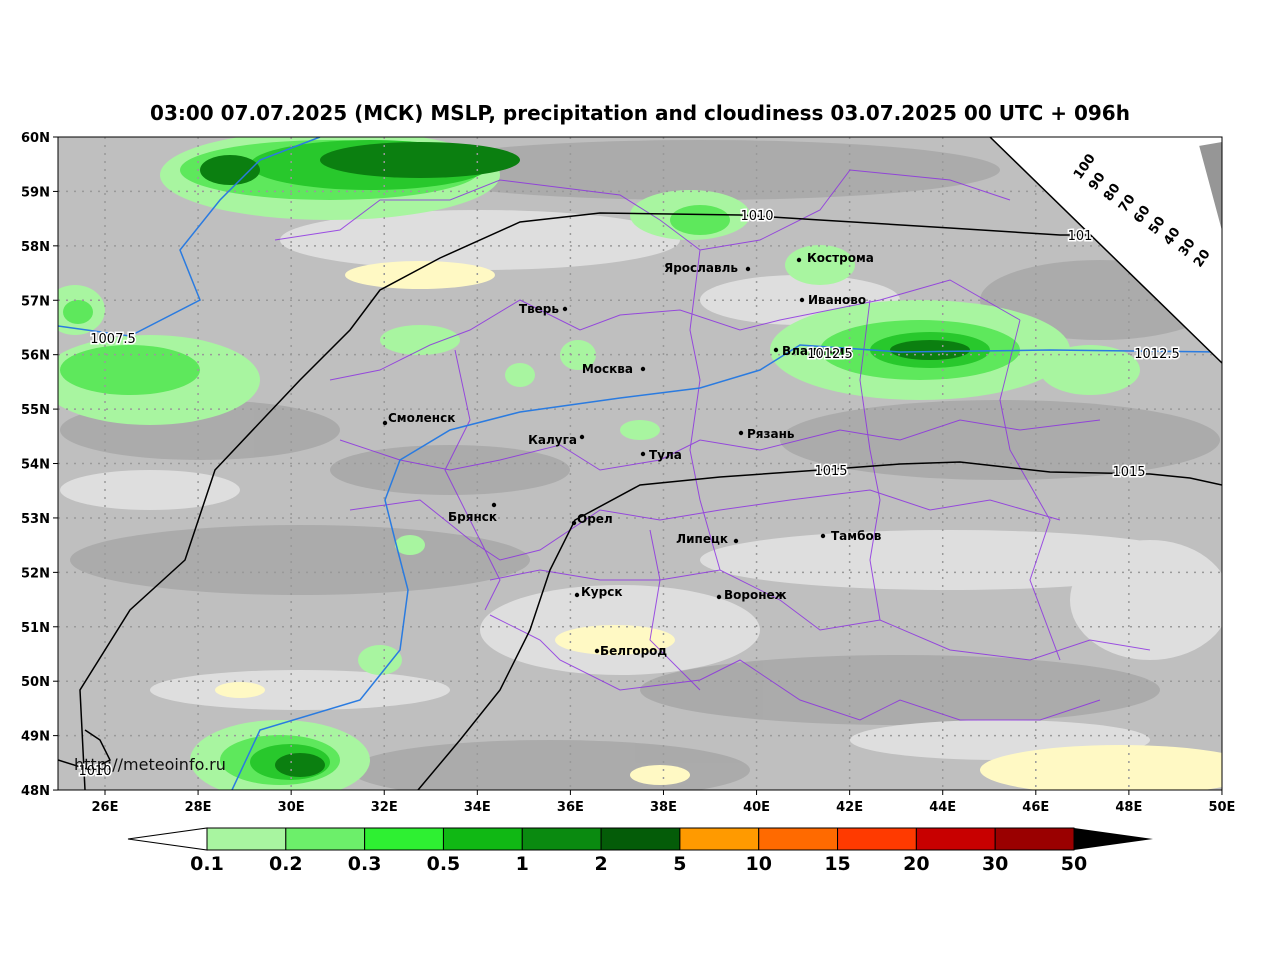 This screenshot has width=1281, height=963. Describe the element at coordinates (1074, 864) in the screenshot. I see `colorbar-label: 50` at that location.